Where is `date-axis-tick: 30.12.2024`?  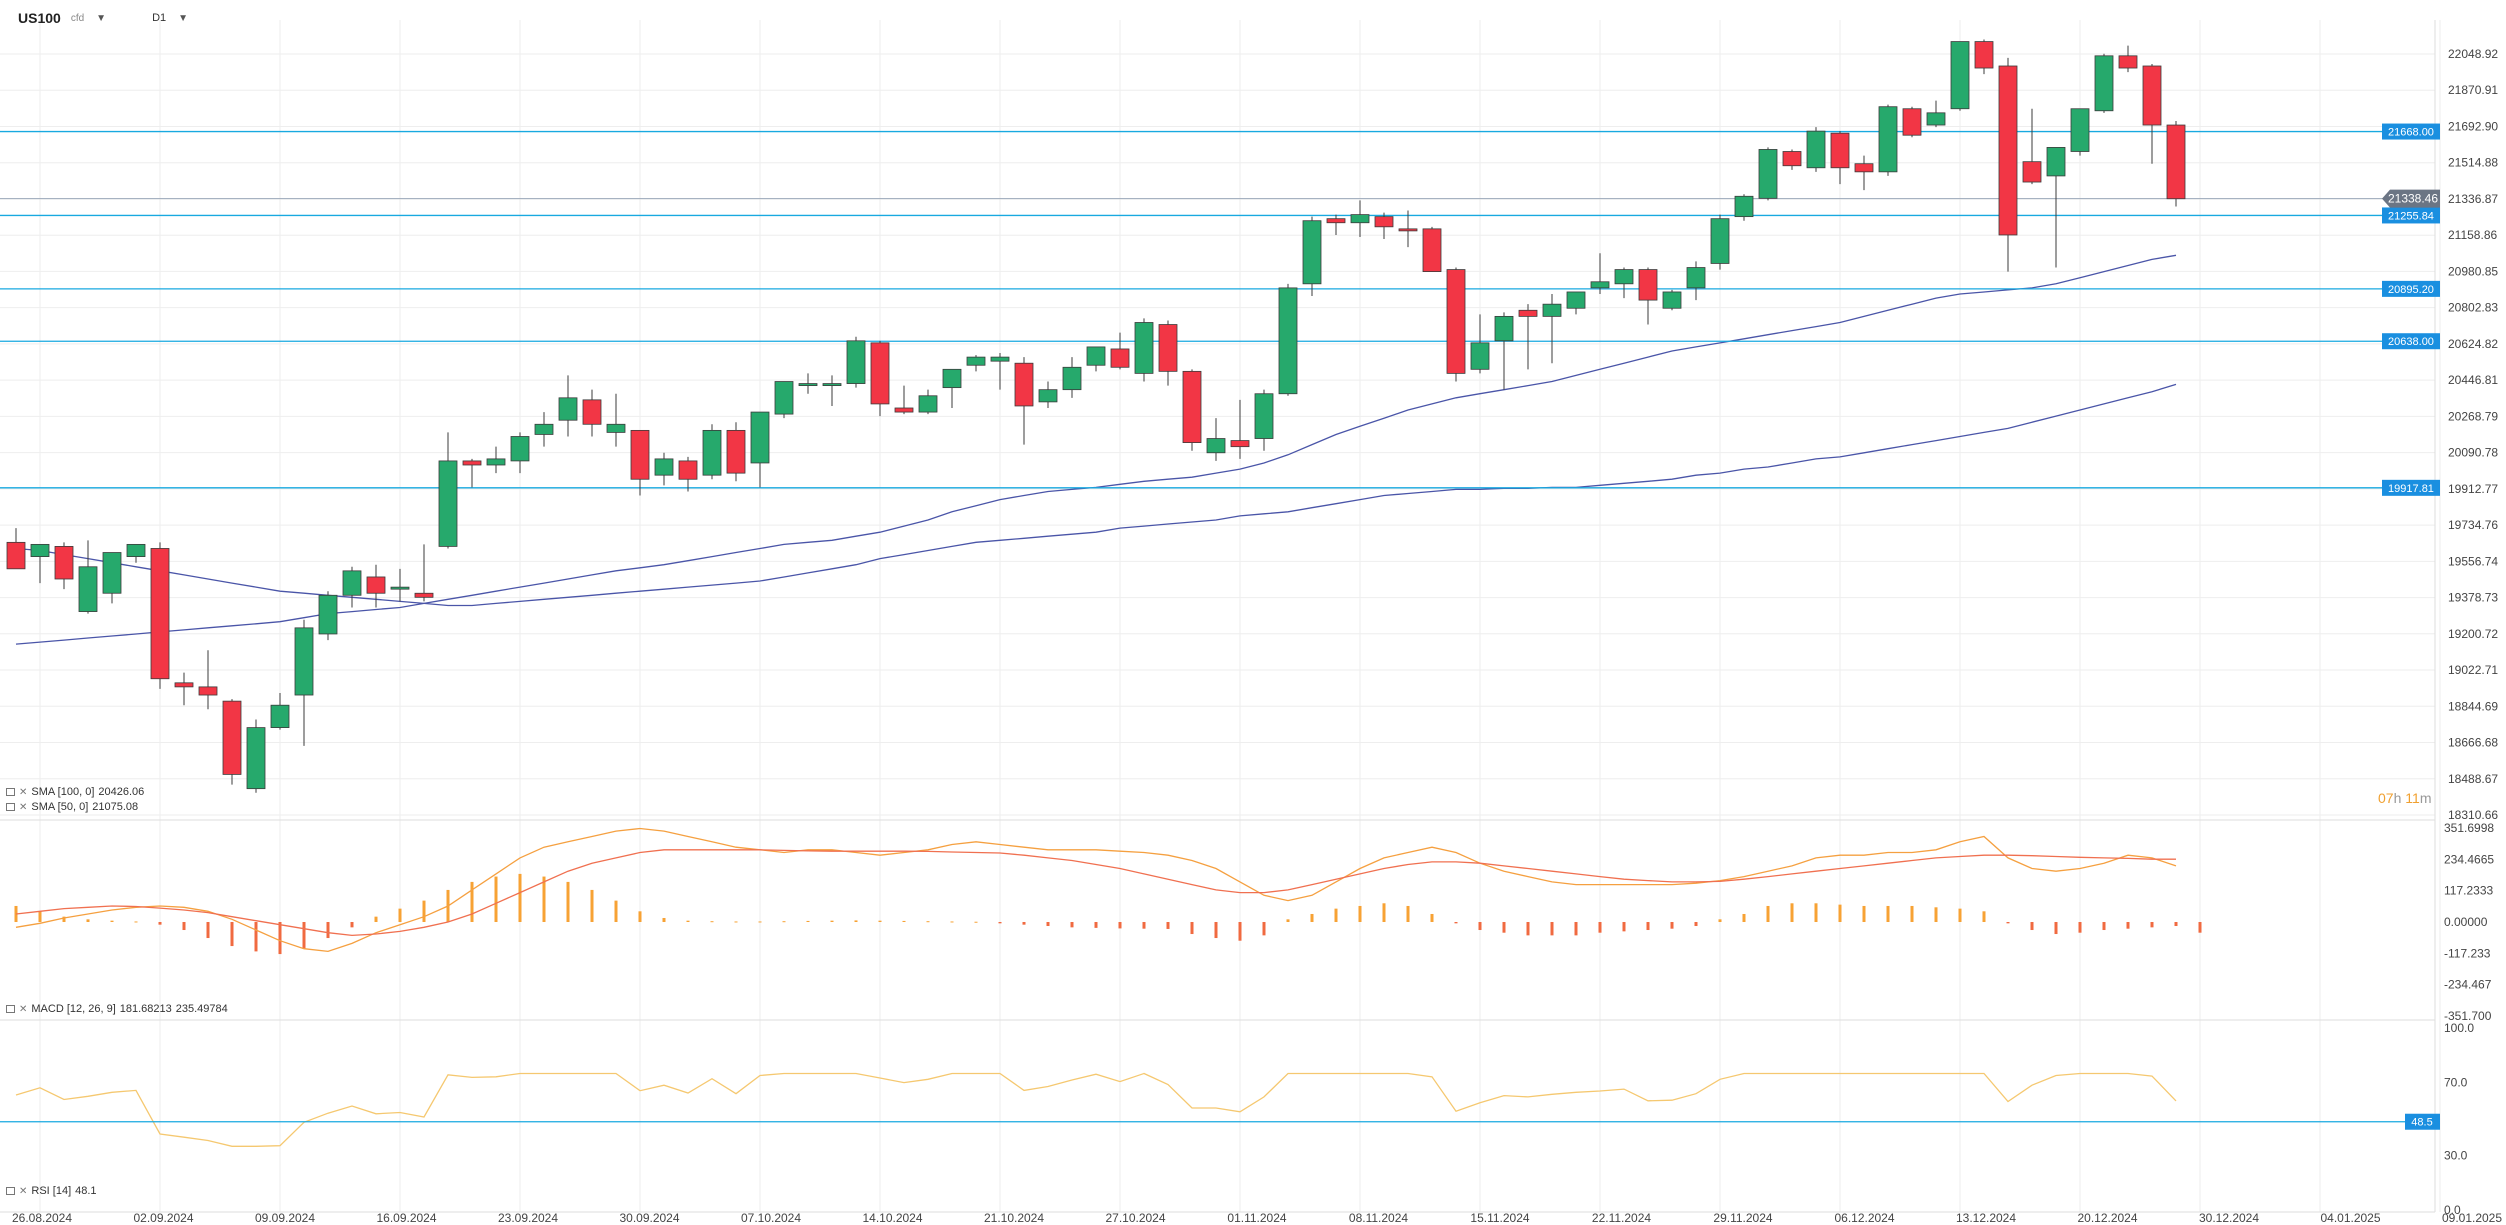 date-axis-tick: 30.12.2024 is located at coordinates (2229, 1218).